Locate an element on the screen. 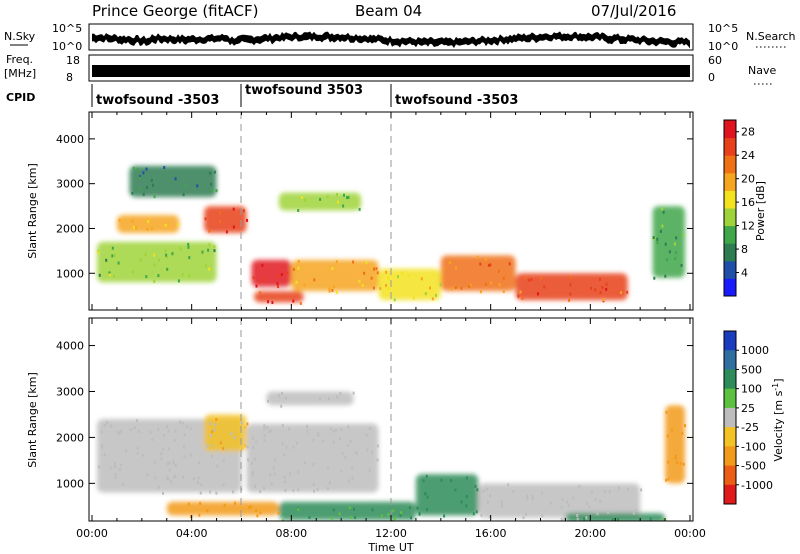  xtick-label: 04:00 is located at coordinates (192, 533).